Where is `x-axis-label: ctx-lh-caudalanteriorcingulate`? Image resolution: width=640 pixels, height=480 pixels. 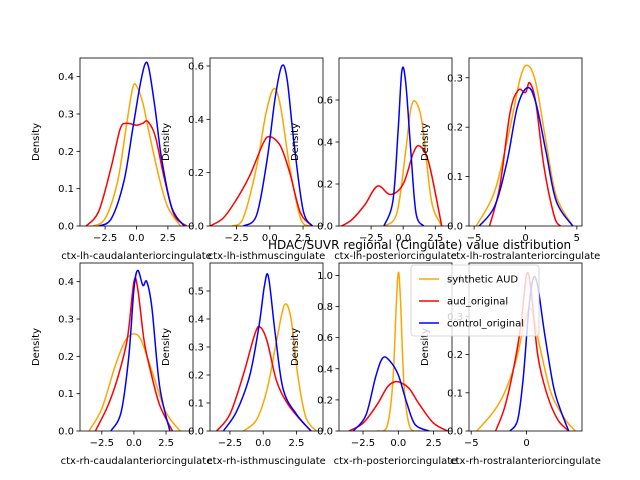
x-axis-label: ctx-lh-caudalanteriorcingulate is located at coordinates (136, 256).